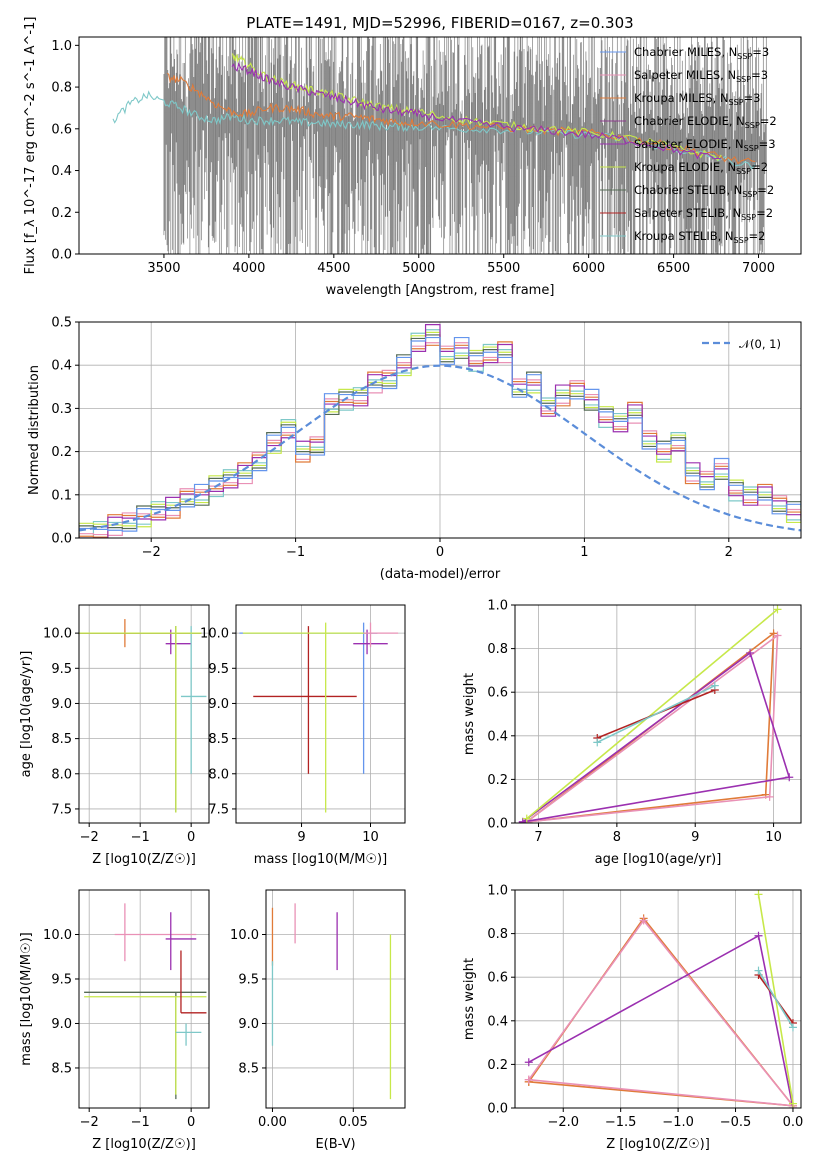 The width and height of the screenshot is (819, 1170). Describe the element at coordinates (703, 214) in the screenshot. I see `legend-label: Salpeter STELIB, NSSP=2` at that location.